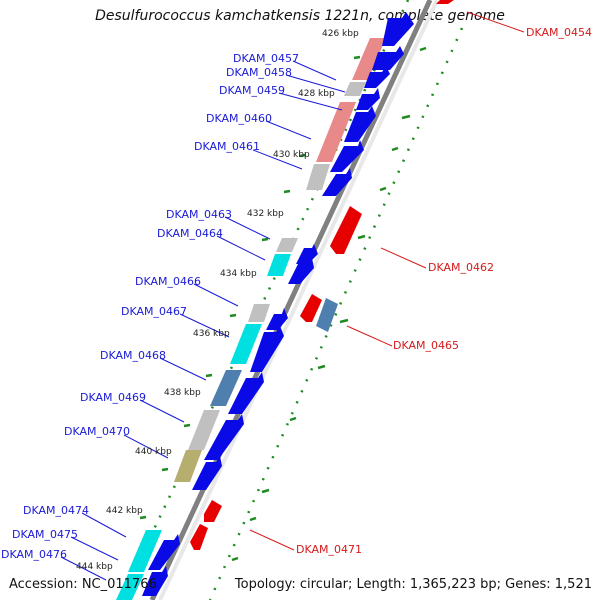  What do you see at coordinates (259, 72) in the screenshot?
I see `gene-label: DKAM_0458` at bounding box center [259, 72].